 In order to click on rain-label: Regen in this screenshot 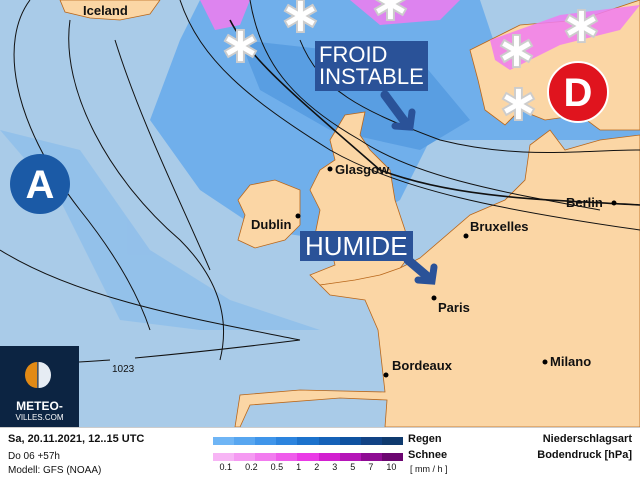, I will do `click(425, 439)`.